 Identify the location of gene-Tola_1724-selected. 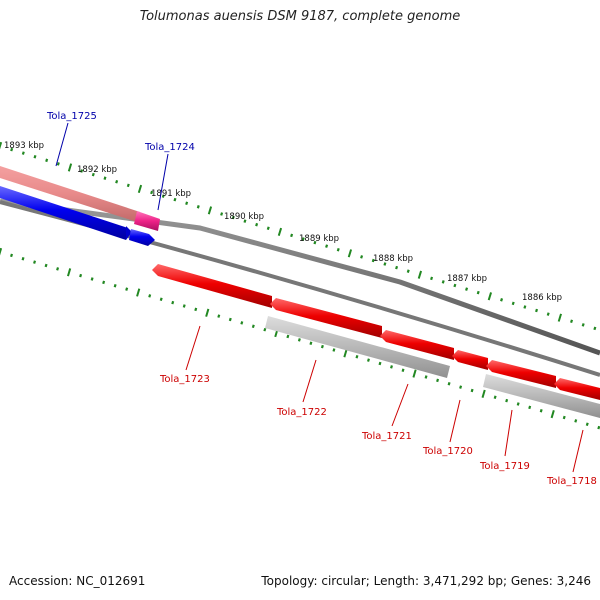
(147, 221).